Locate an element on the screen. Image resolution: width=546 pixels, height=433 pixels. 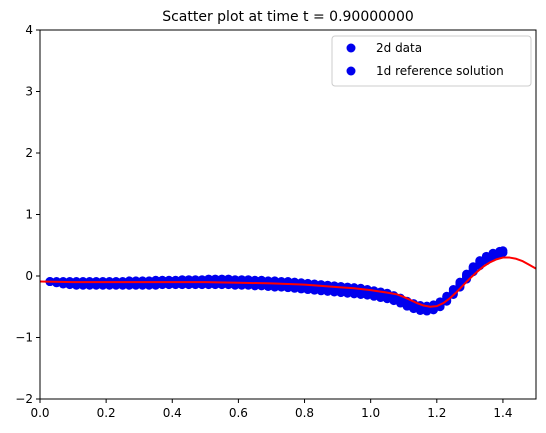
y-tick-label: 1 is located at coordinates (29, 215).